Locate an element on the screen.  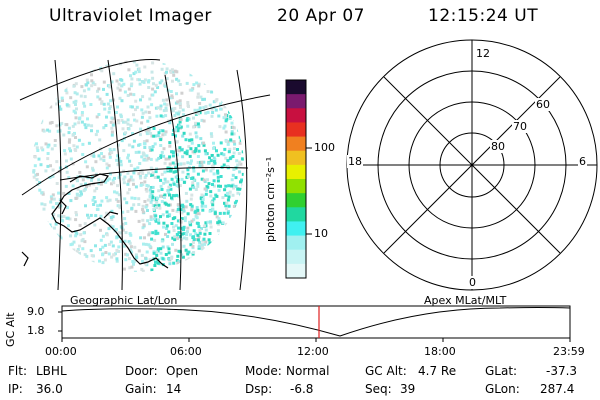
xtick-0000: 00:00 is located at coordinates (61, 351).